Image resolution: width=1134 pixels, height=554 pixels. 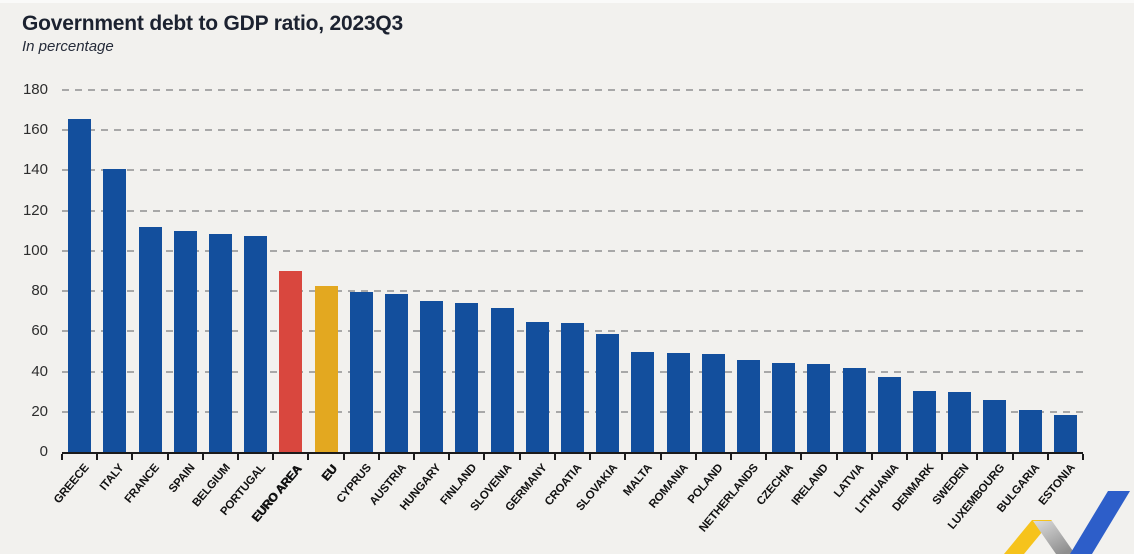 I want to click on x-axis-label-eu: EU, so click(x=329, y=473).